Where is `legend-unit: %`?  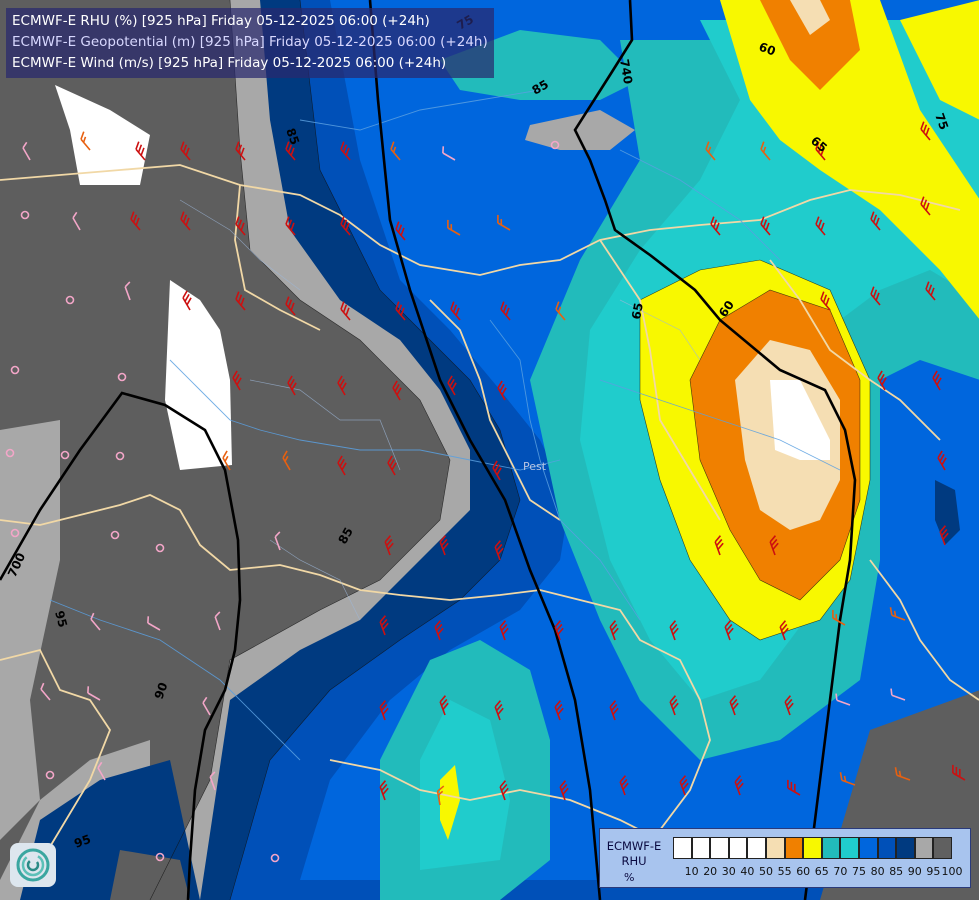
legend-unit: % is located at coordinates (629, 877).